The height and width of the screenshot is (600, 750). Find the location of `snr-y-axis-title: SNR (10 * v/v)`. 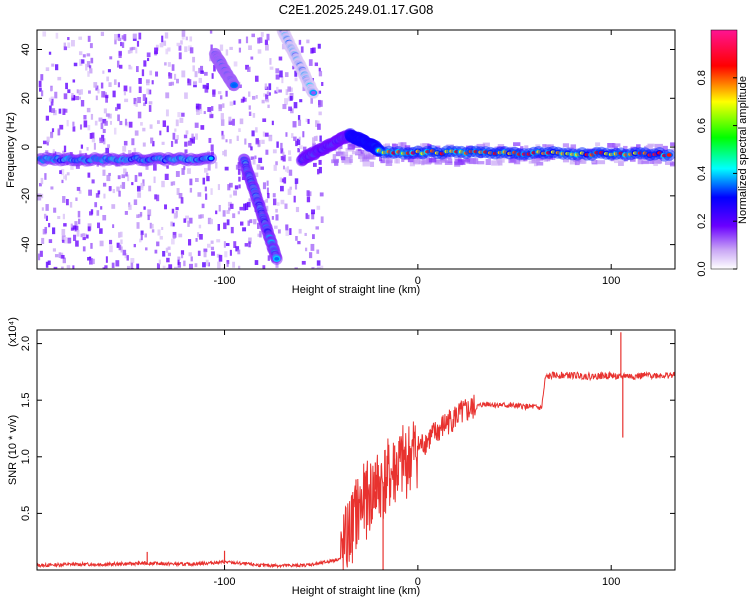

snr-y-axis-title: SNR (10 * v/v) is located at coordinates (13, 450).